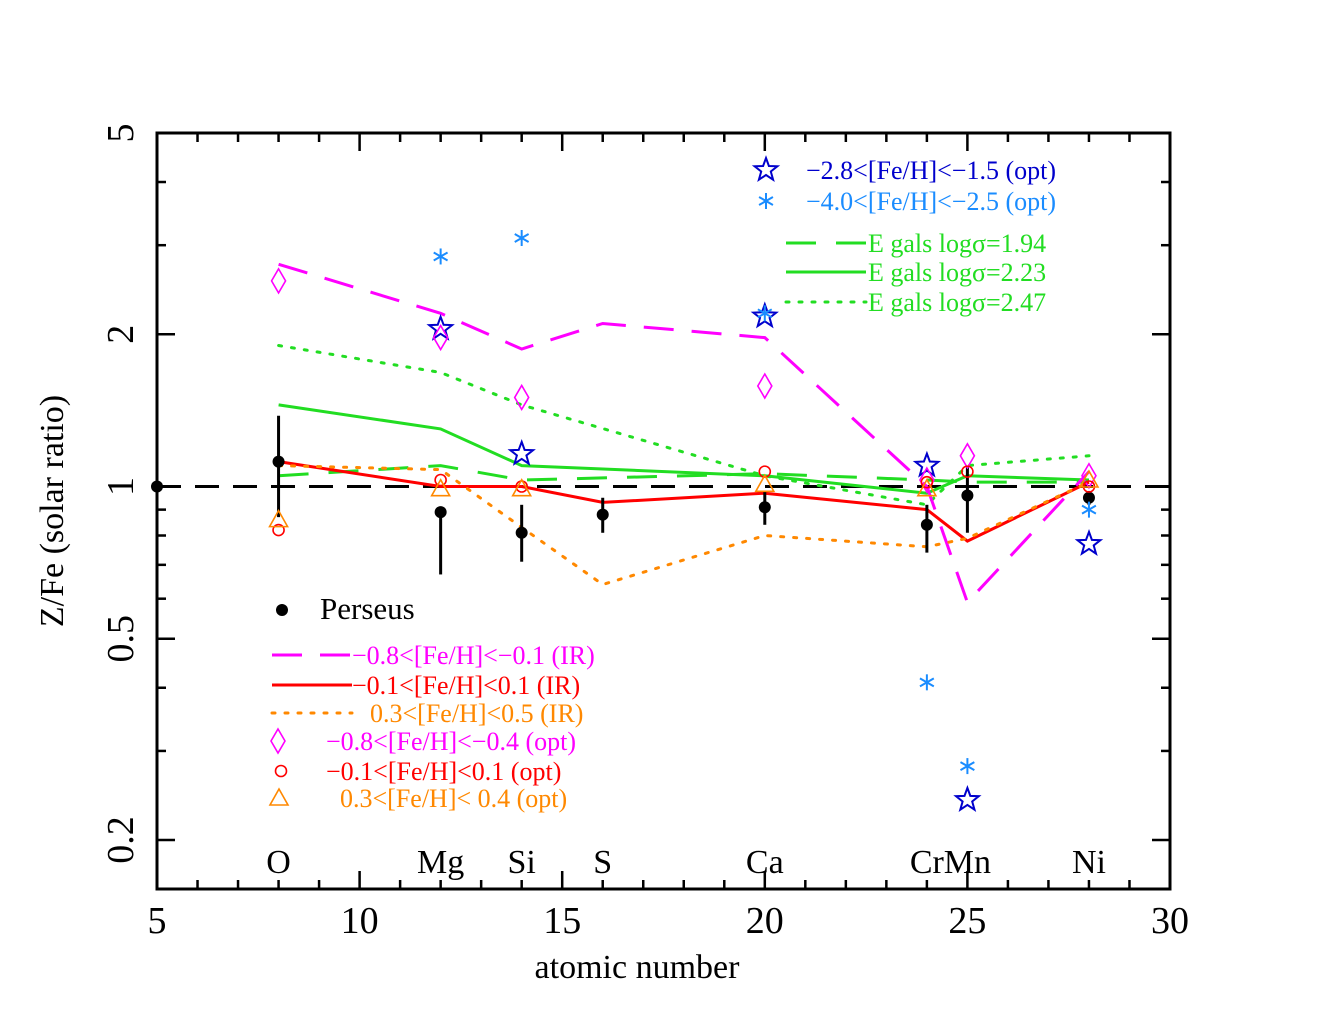 Image resolution: width=1329 pixels, height=1027 pixels. Describe the element at coordinates (121, 486) in the screenshot. I see `y-tick-label-1: 1` at that location.